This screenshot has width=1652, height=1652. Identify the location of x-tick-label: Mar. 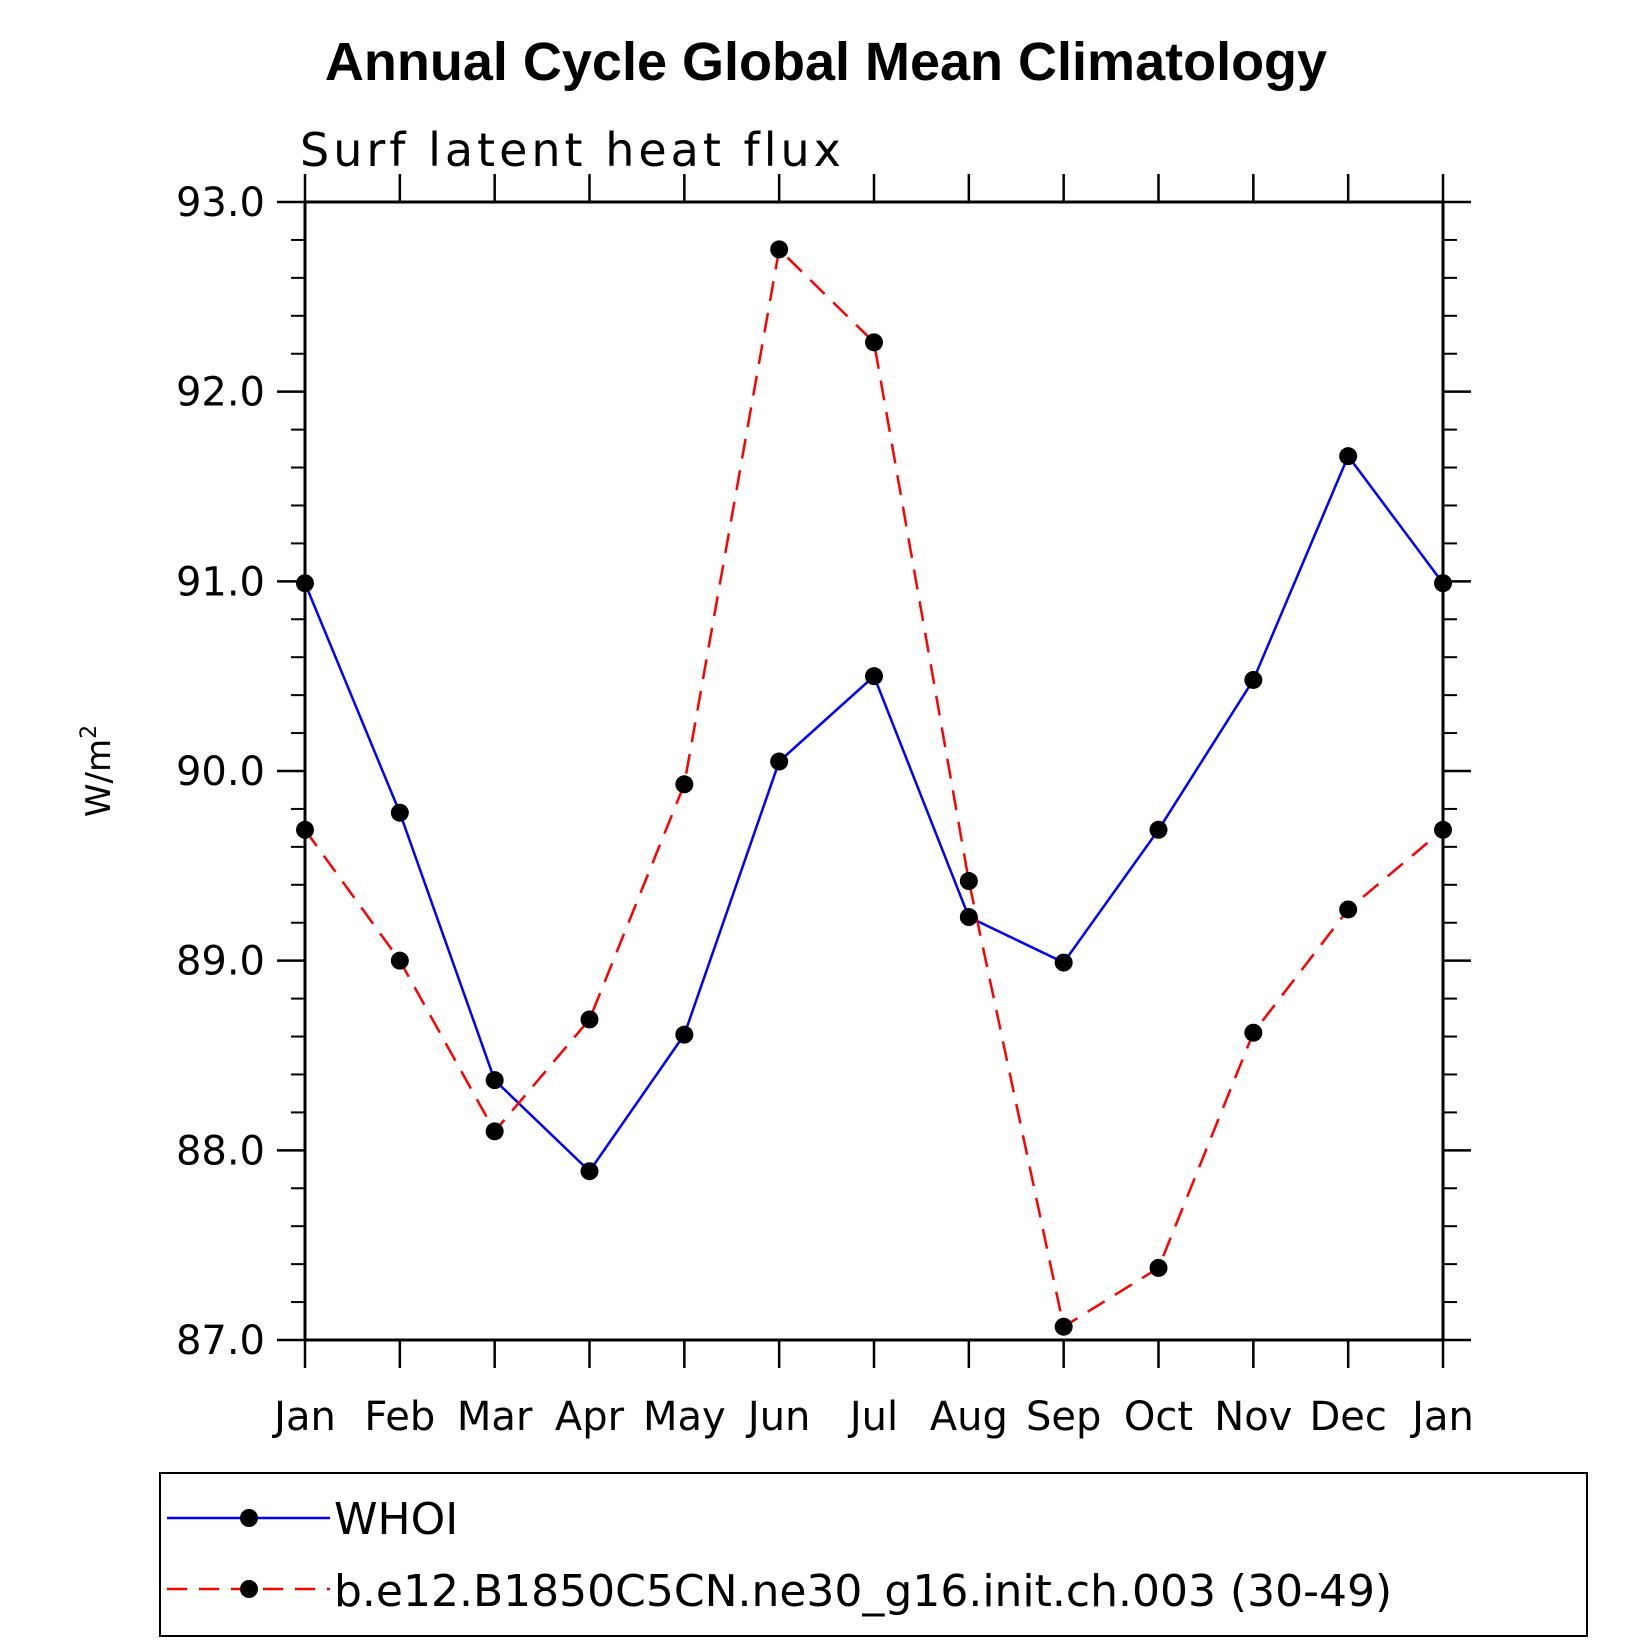
(495, 1417).